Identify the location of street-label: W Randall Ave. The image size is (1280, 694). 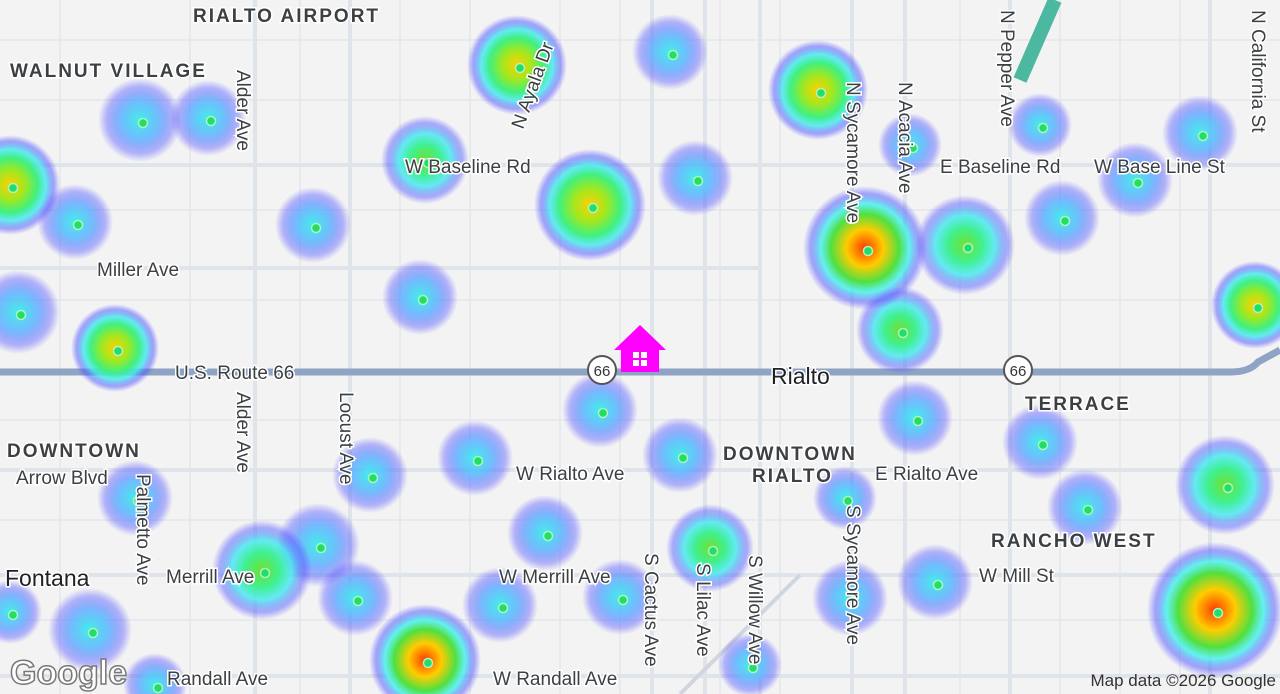
(555, 679).